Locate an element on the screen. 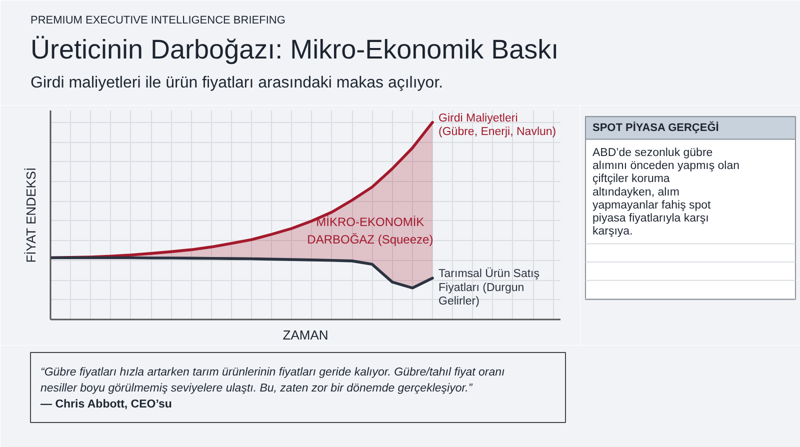 Image resolution: width=800 pixels, height=447 pixels. chart-subtitle: Girdi maliyetleri ile ürün fiyatları arasındaki makas açılıyor. is located at coordinates (237, 83).